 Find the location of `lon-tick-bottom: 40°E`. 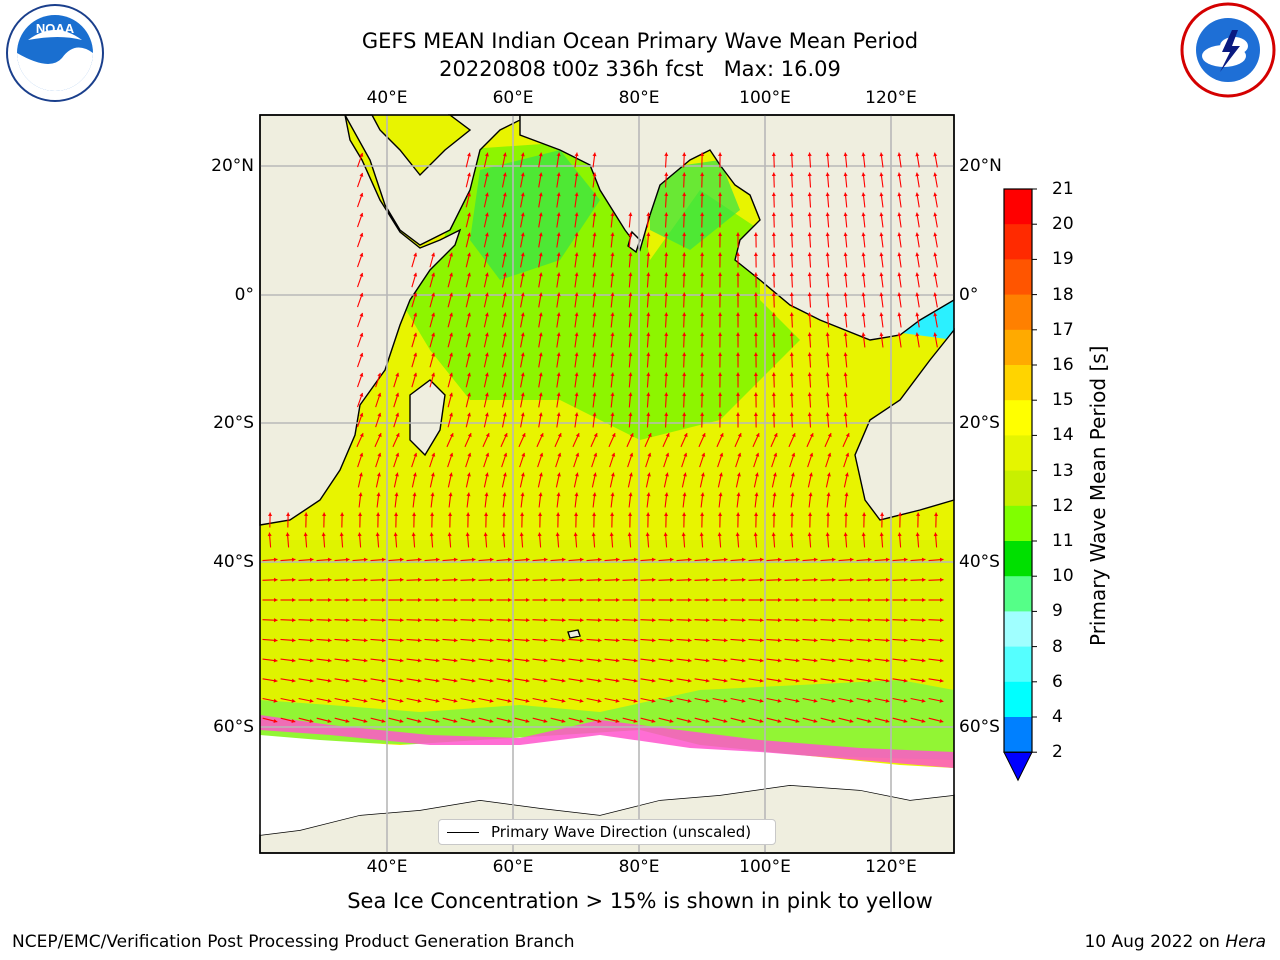

lon-tick-bottom: 40°E is located at coordinates (387, 867).